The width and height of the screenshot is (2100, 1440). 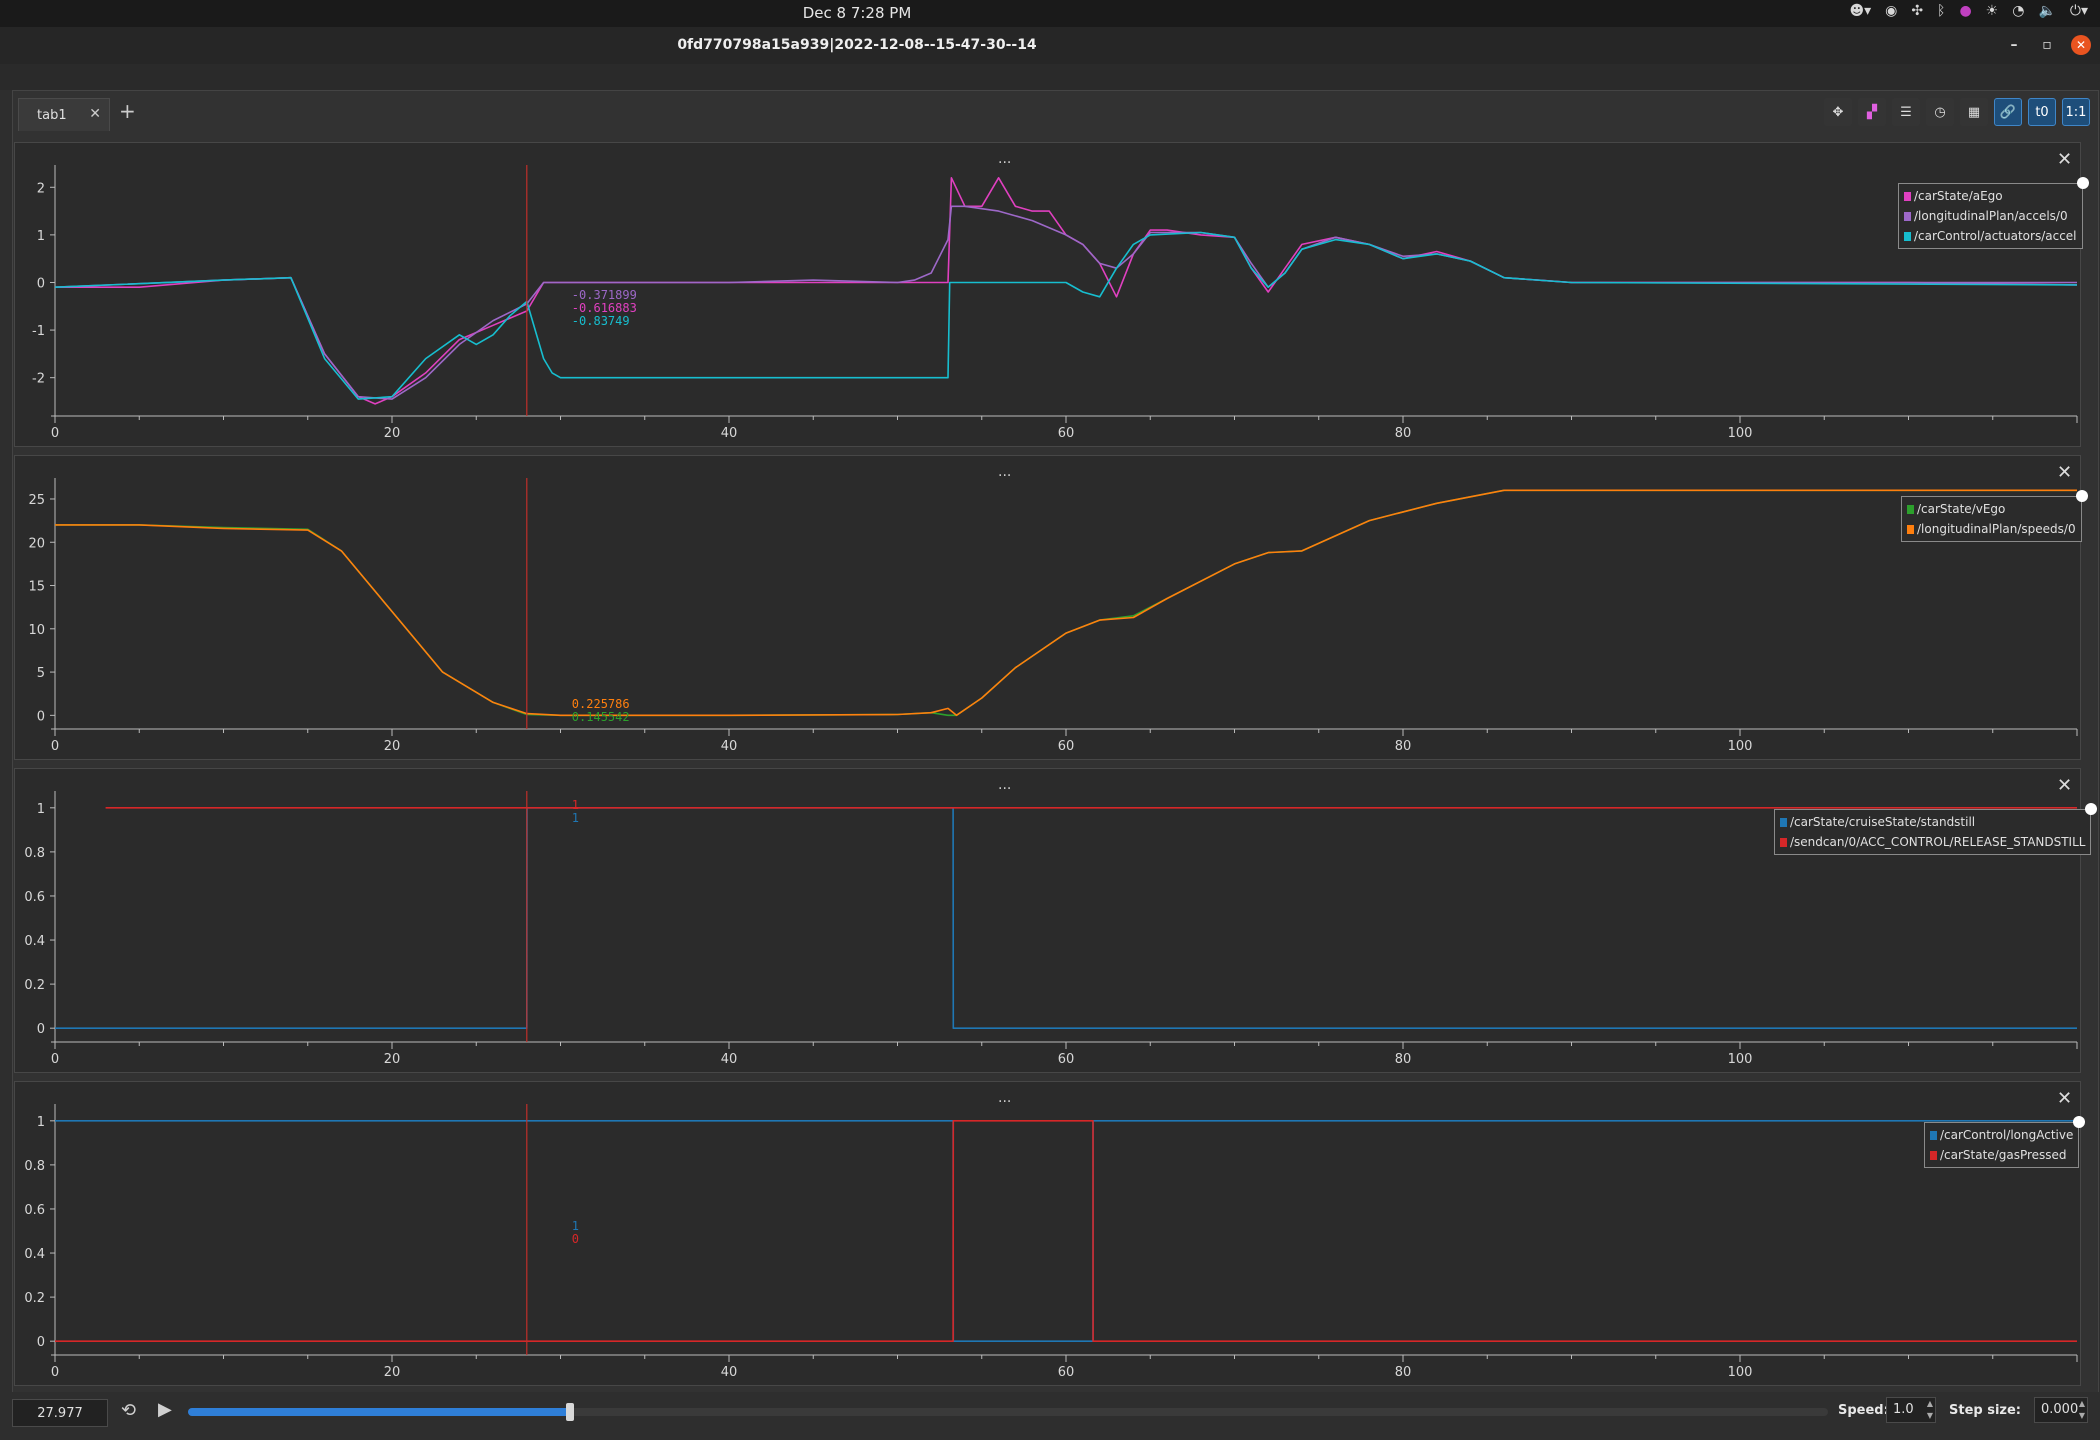 I want to click on t0-button: t0, so click(x=2042, y=112).